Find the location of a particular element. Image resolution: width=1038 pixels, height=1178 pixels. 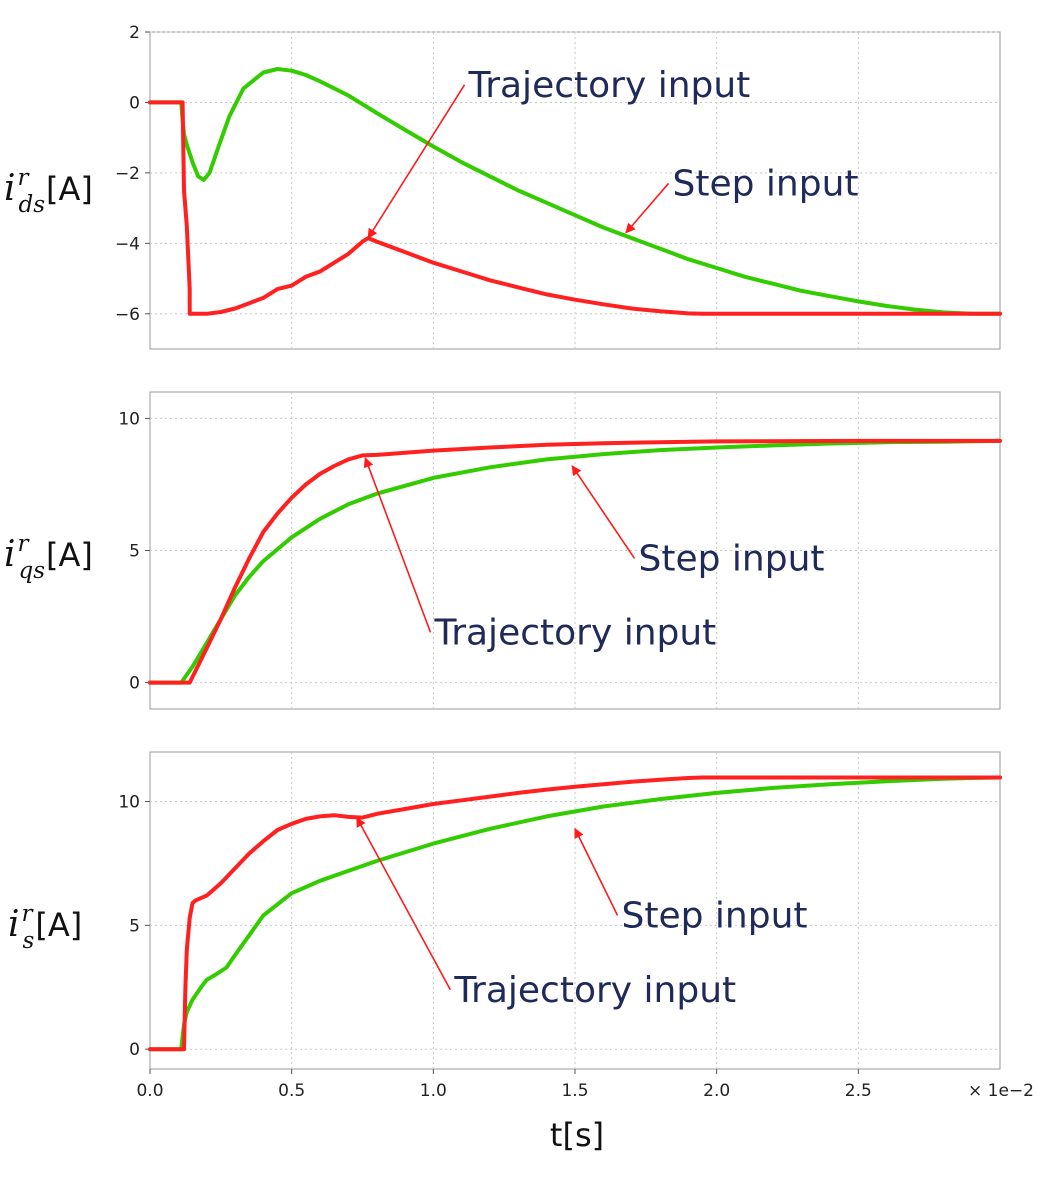

x-tick-label: 1.5 is located at coordinates (574, 1091).